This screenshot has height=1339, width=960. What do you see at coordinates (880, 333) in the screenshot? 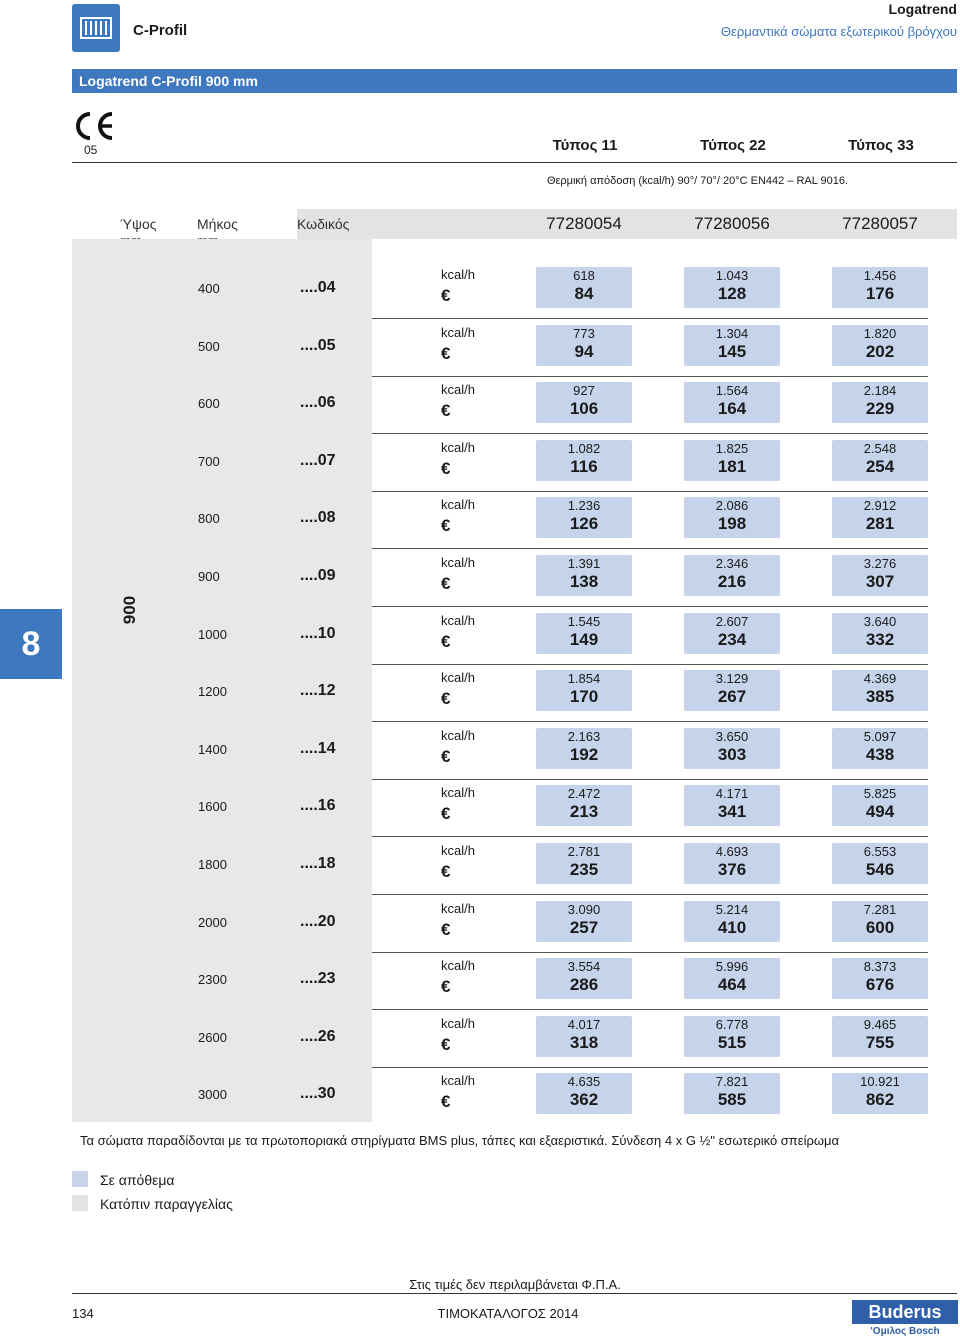
I see `heat-output: 1.820` at bounding box center [880, 333].